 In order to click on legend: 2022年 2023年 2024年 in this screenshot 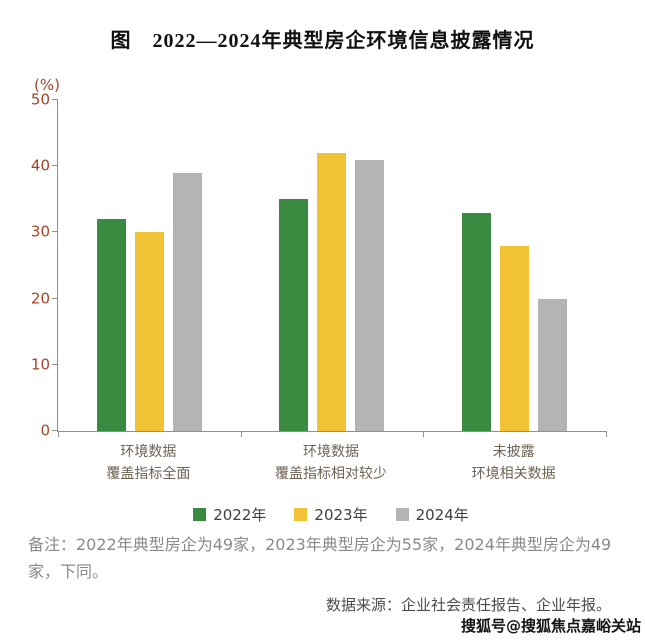, I will do `click(331, 514)`.